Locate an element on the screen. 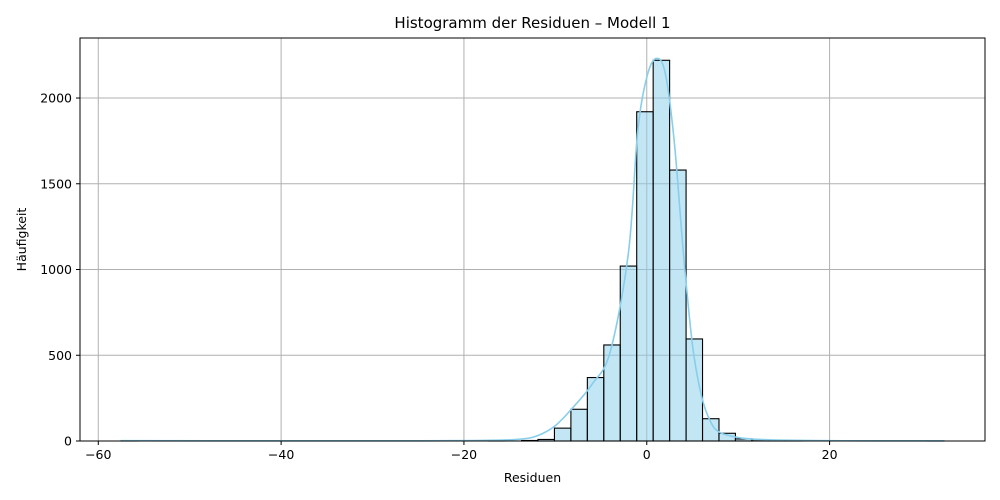  x-tick-label: −40 is located at coordinates (281, 454).